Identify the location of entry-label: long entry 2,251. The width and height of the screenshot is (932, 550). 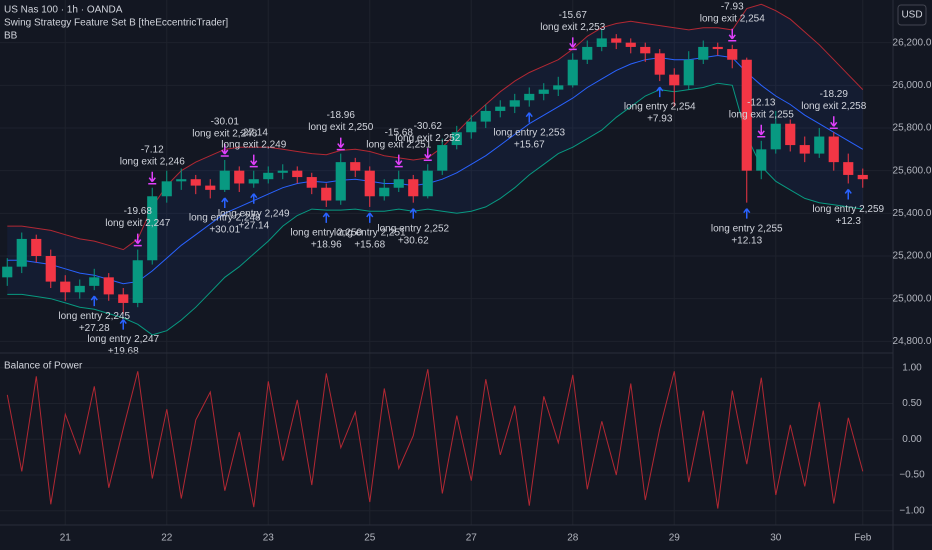
(370, 233).